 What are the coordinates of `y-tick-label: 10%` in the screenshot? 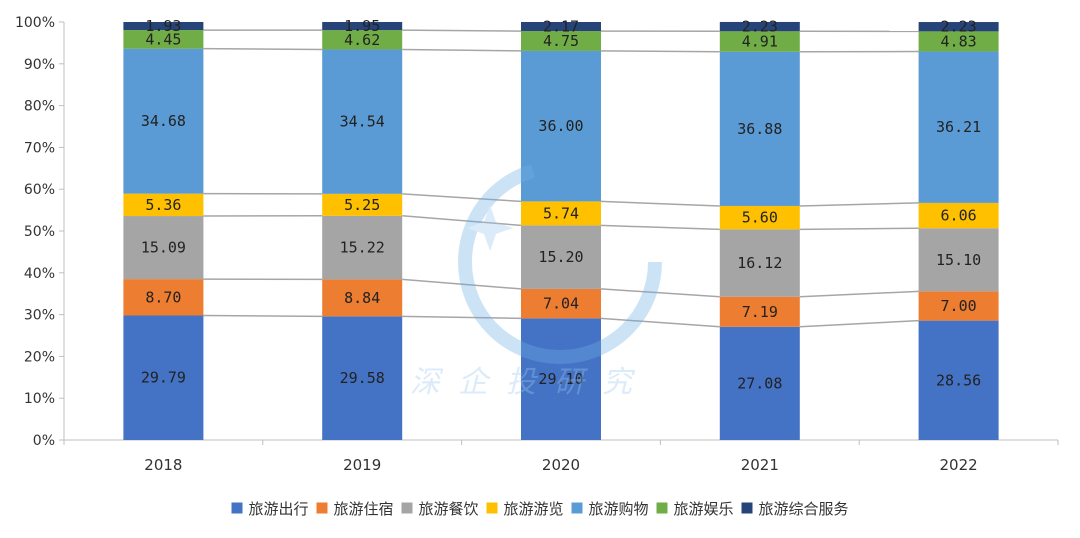 It's located at (39, 399).